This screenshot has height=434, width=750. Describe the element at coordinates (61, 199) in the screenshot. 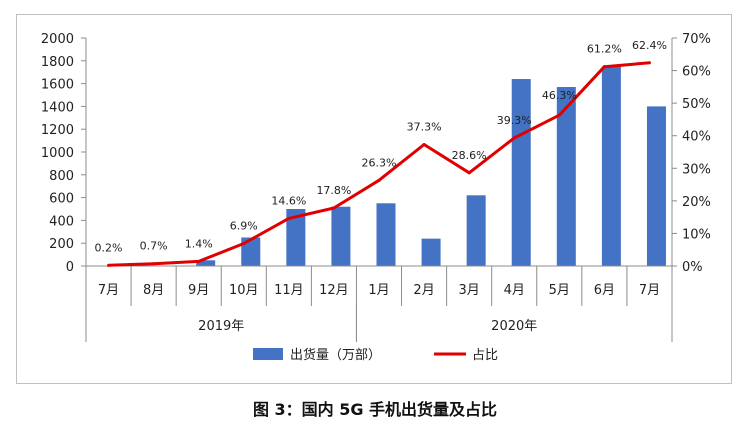

I see `left-axis-tick-label: 600` at that location.